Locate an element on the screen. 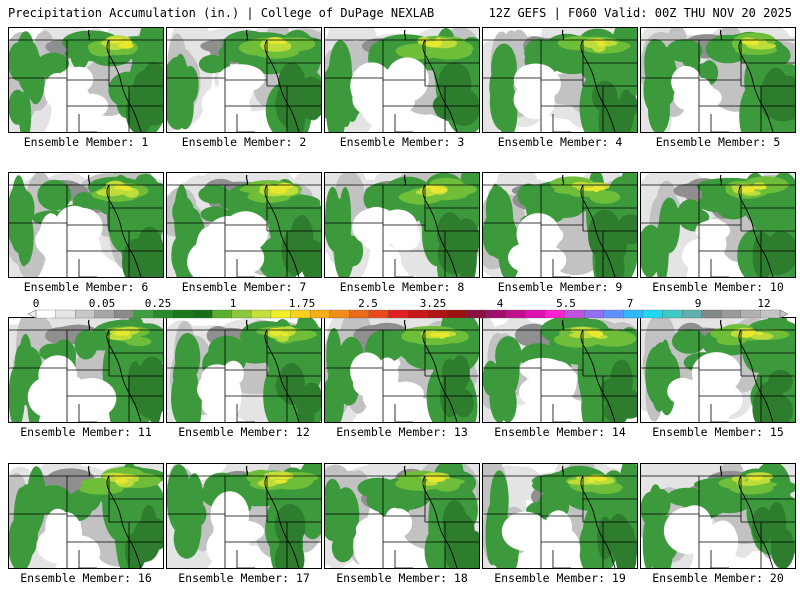  ensemble-member-label: Ensemble Member: 7 is located at coordinates (244, 287).